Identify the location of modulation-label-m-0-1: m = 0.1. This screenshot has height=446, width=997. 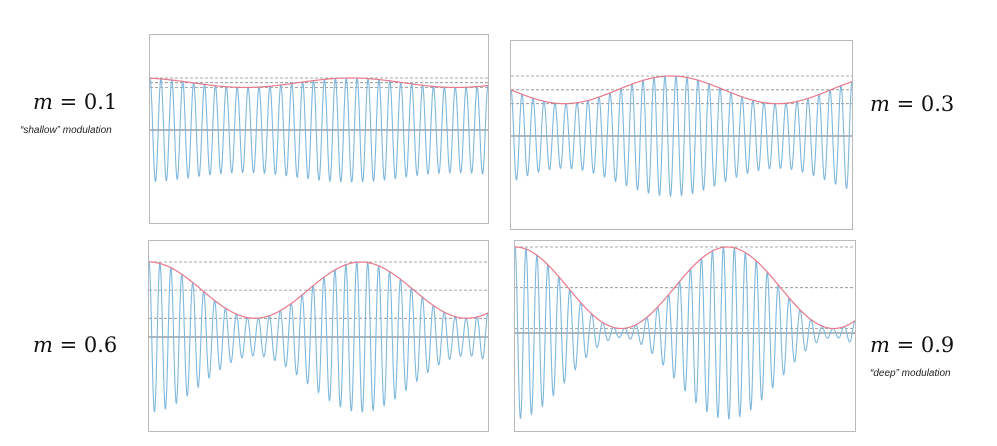
(75, 102).